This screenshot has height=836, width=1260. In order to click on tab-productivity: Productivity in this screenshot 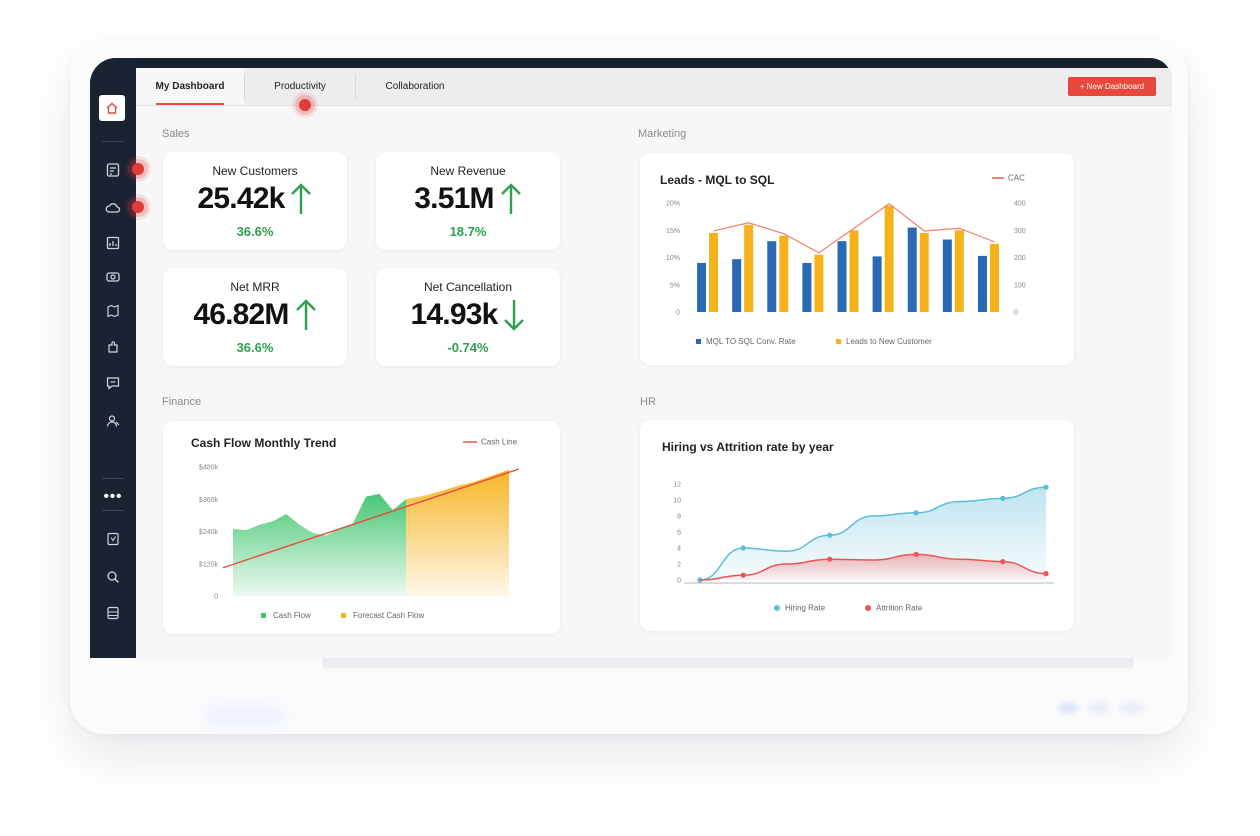, I will do `click(300, 86)`.